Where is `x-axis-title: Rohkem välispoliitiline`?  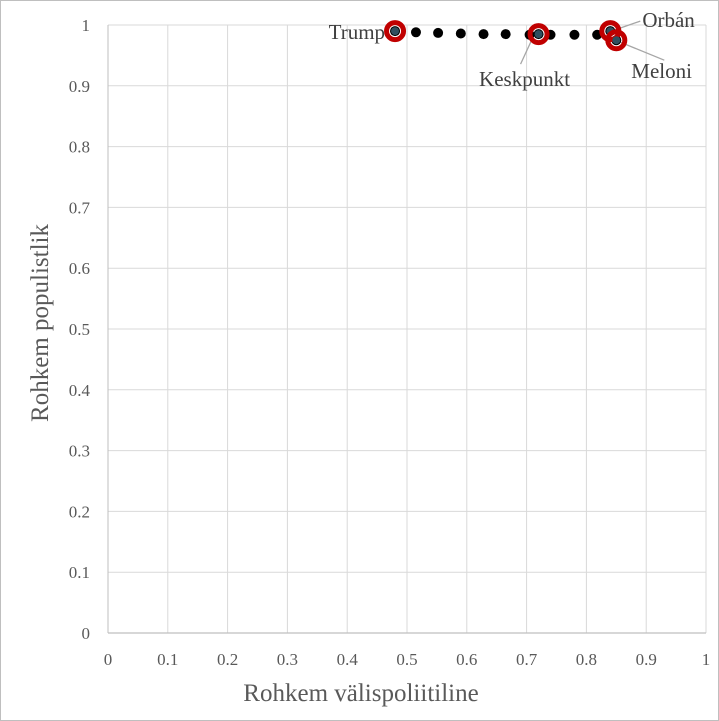 x-axis-title: Rohkem välispoliitiline is located at coordinates (360, 693).